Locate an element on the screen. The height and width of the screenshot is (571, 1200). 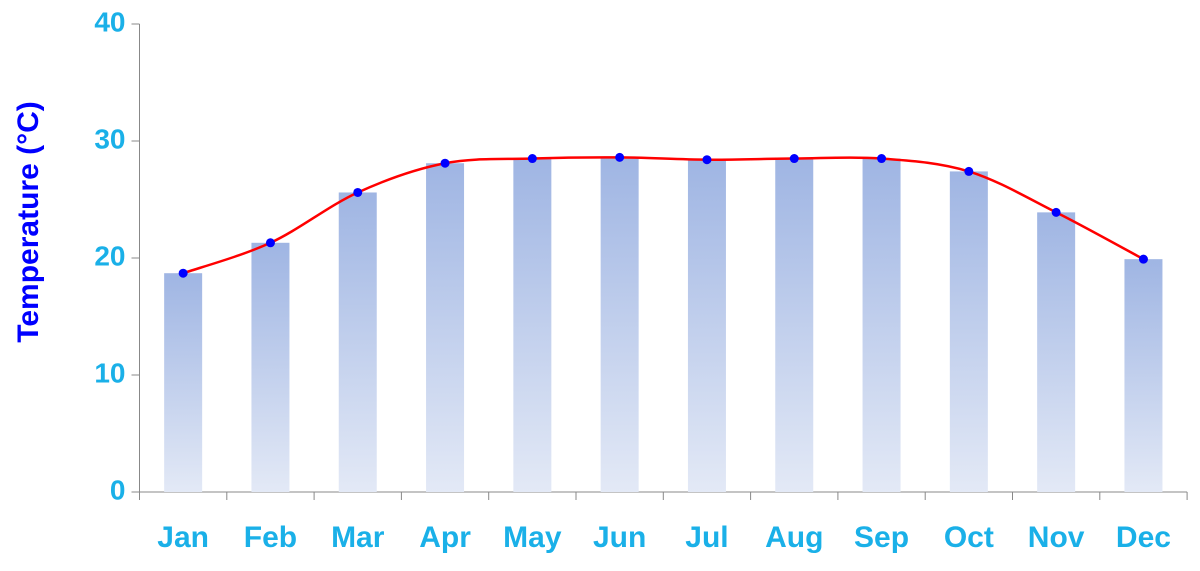
x-tick-label: May is located at coordinates (532, 537).